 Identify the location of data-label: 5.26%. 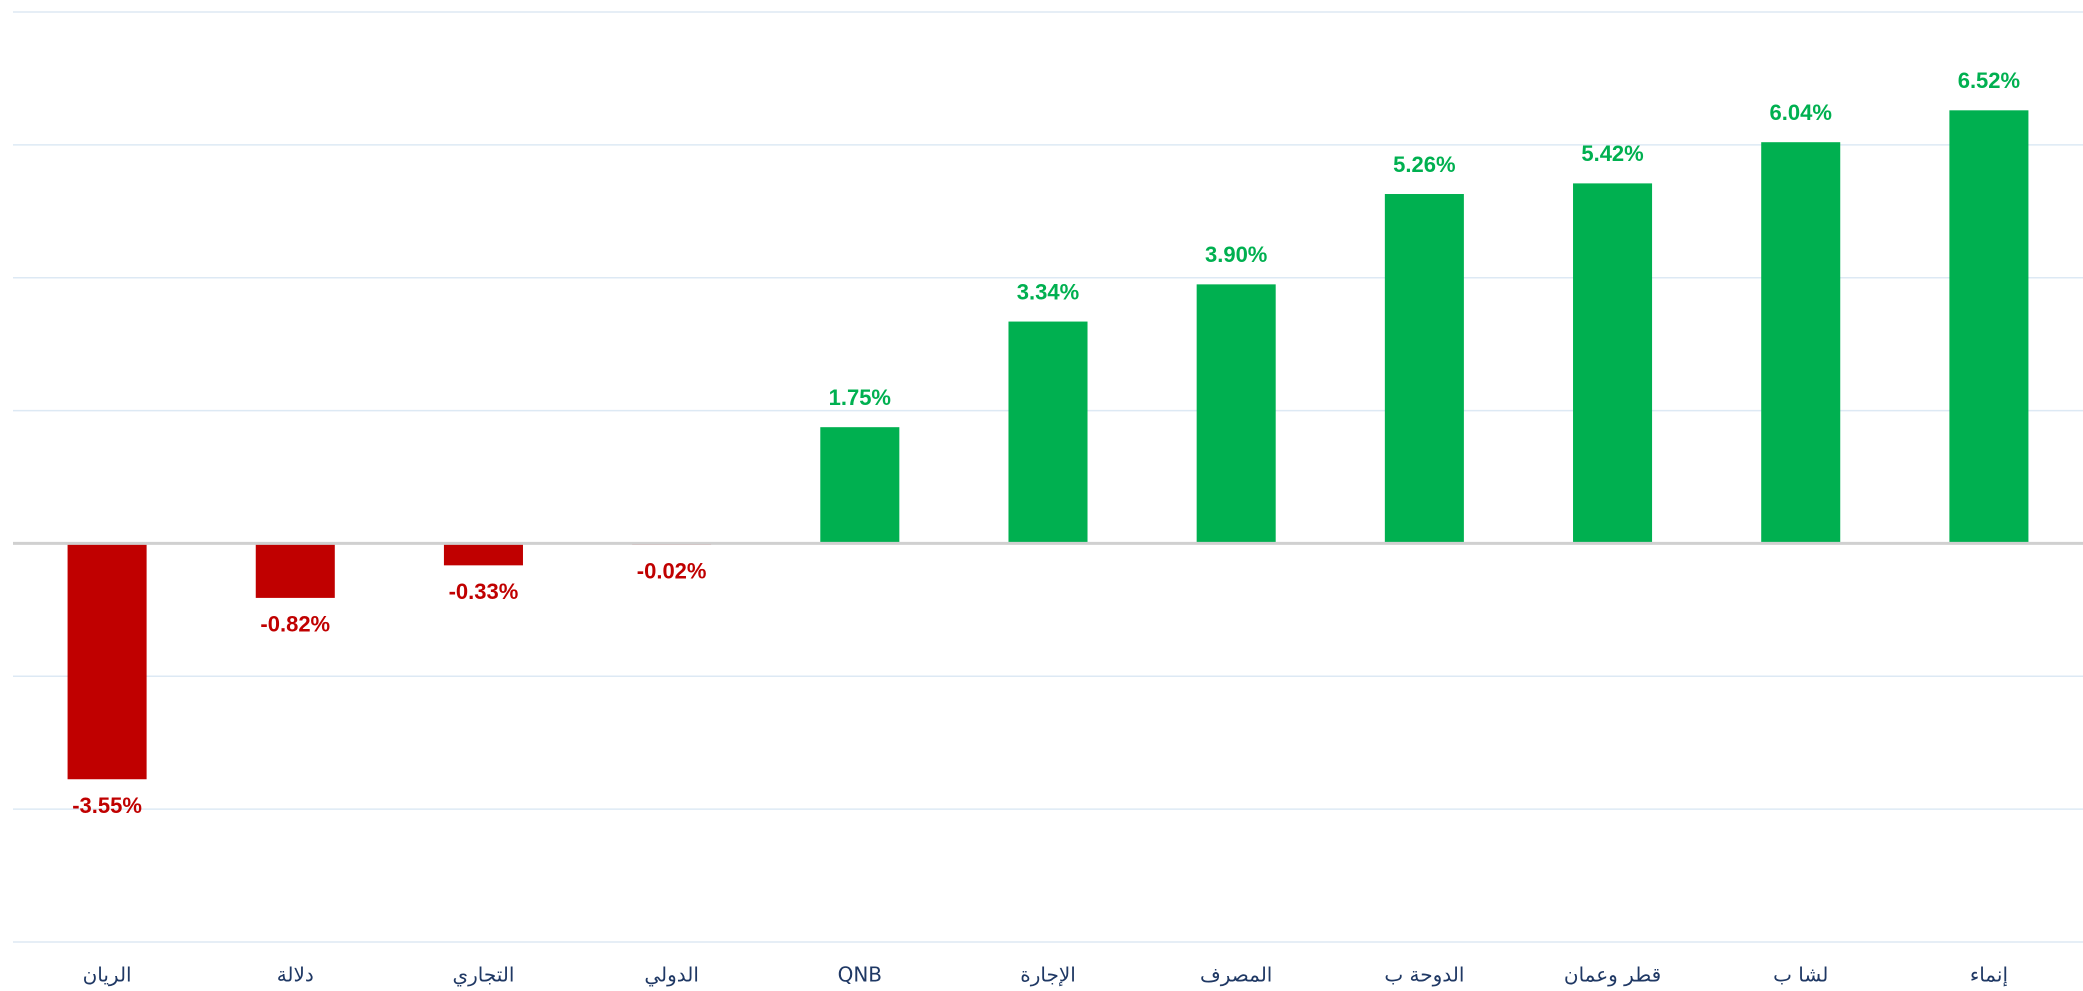
(1424, 164).